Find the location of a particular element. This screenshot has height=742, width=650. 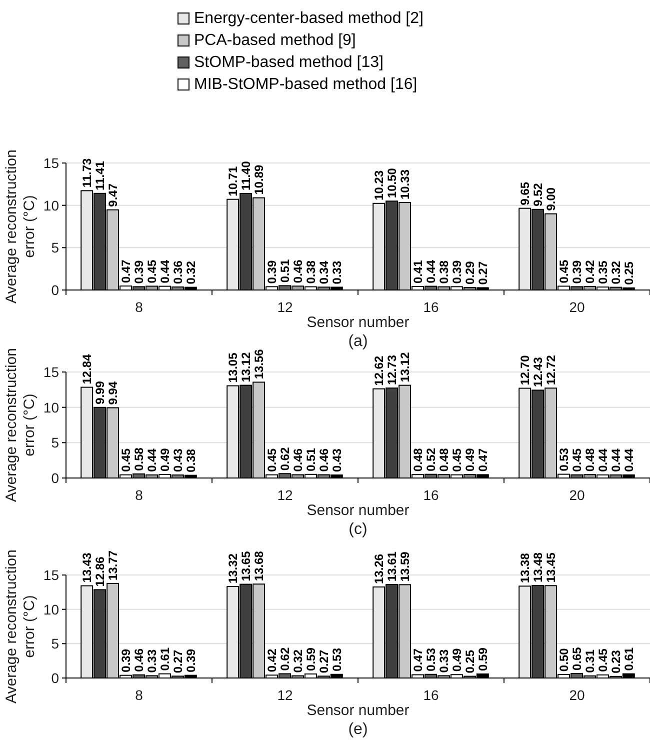

data-label: 0.51 is located at coordinates (311, 460).